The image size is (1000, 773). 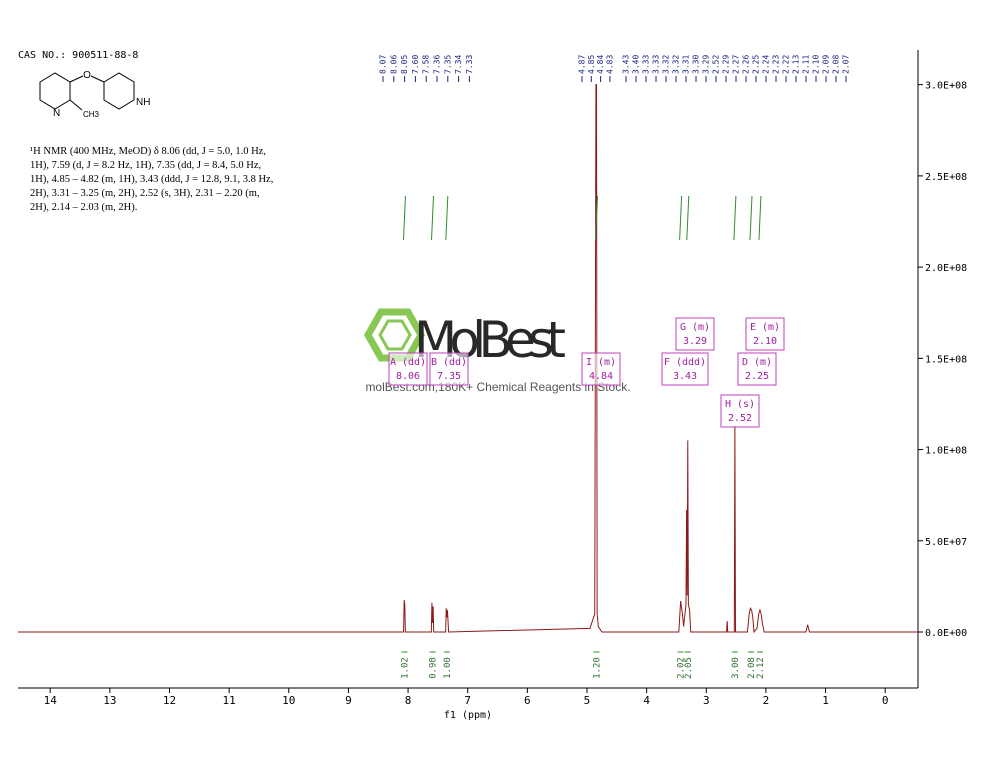 What do you see at coordinates (696, 64) in the screenshot?
I see `peak-label: 3.30` at bounding box center [696, 64].